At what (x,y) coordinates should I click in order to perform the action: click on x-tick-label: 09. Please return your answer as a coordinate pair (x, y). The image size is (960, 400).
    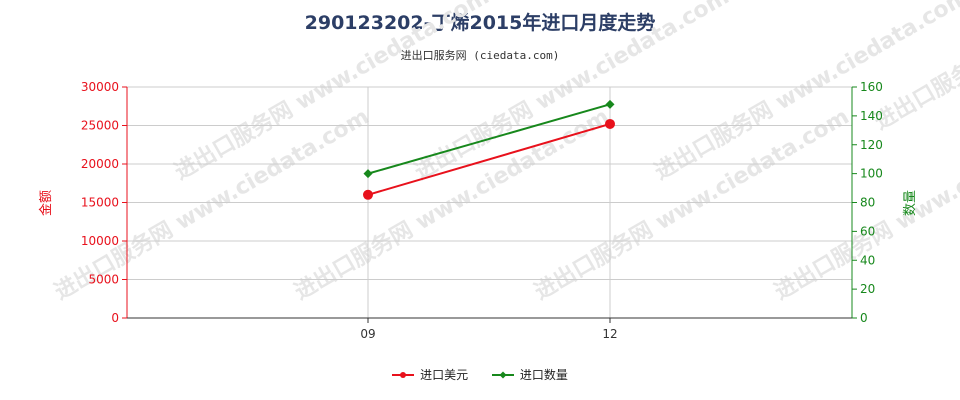
    Looking at the image, I should click on (367, 334).